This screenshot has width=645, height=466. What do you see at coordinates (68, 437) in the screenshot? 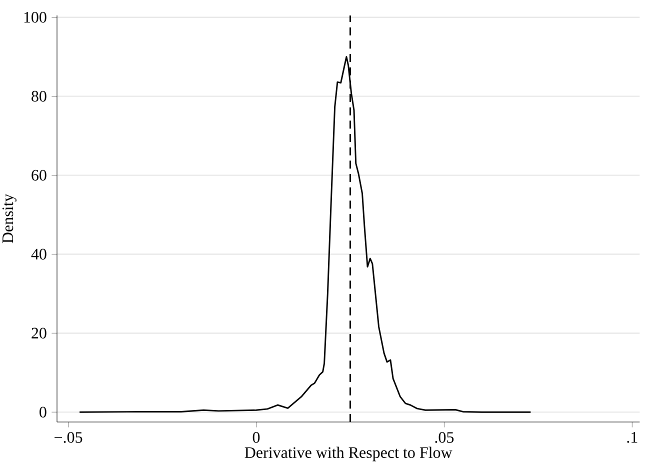
I see `x-tick-label: −.05` at bounding box center [68, 437].